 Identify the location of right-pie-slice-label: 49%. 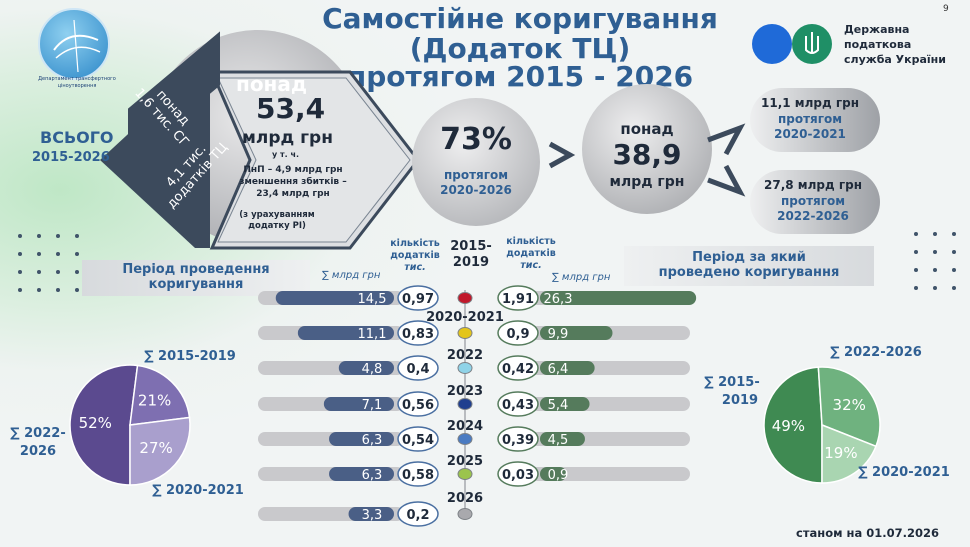
(788, 426).